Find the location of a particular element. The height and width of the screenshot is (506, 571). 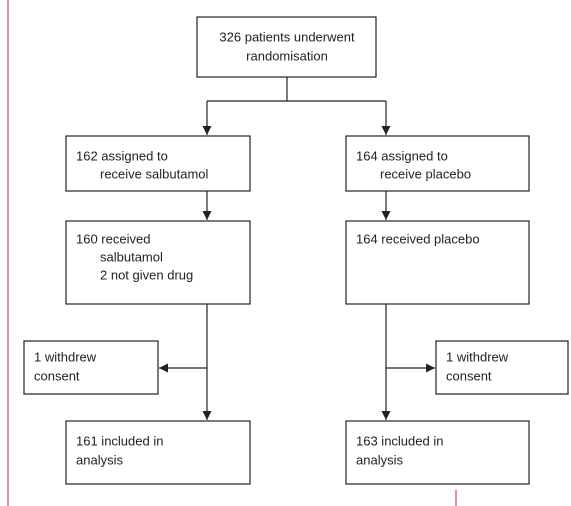

node-text: randomisation is located at coordinates (287, 55).